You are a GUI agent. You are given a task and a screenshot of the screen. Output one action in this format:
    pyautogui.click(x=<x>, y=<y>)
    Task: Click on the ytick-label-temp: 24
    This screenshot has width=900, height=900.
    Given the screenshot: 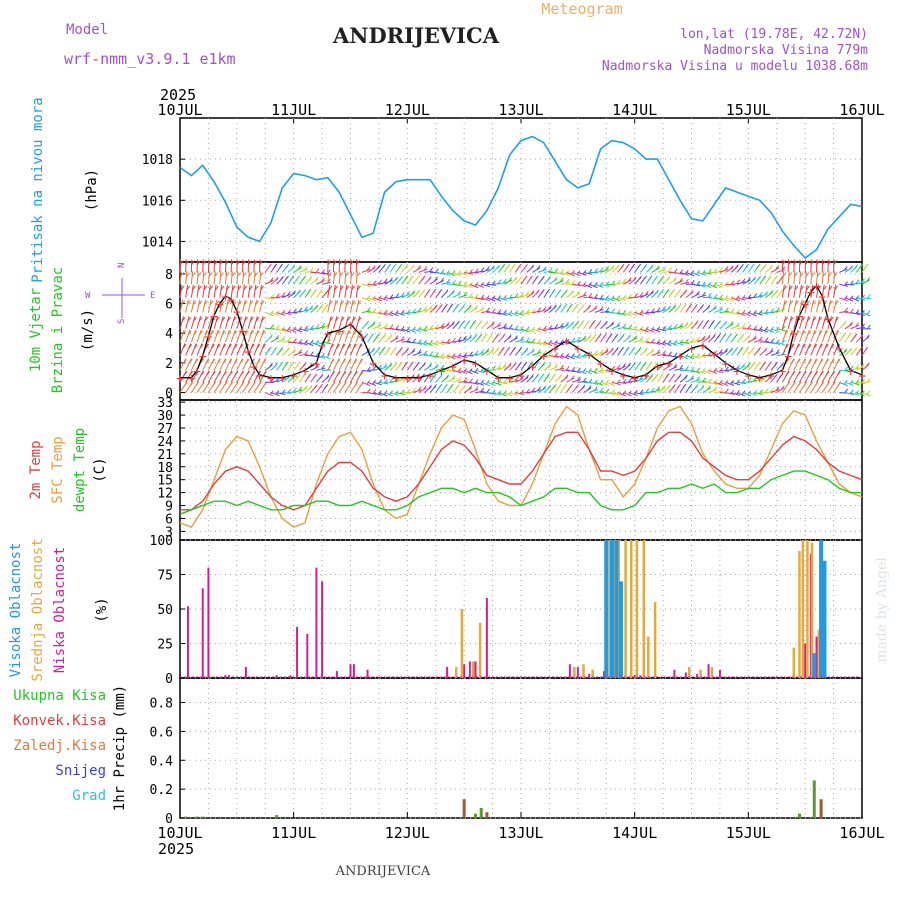 What is the action you would take?
    pyautogui.click(x=165, y=442)
    